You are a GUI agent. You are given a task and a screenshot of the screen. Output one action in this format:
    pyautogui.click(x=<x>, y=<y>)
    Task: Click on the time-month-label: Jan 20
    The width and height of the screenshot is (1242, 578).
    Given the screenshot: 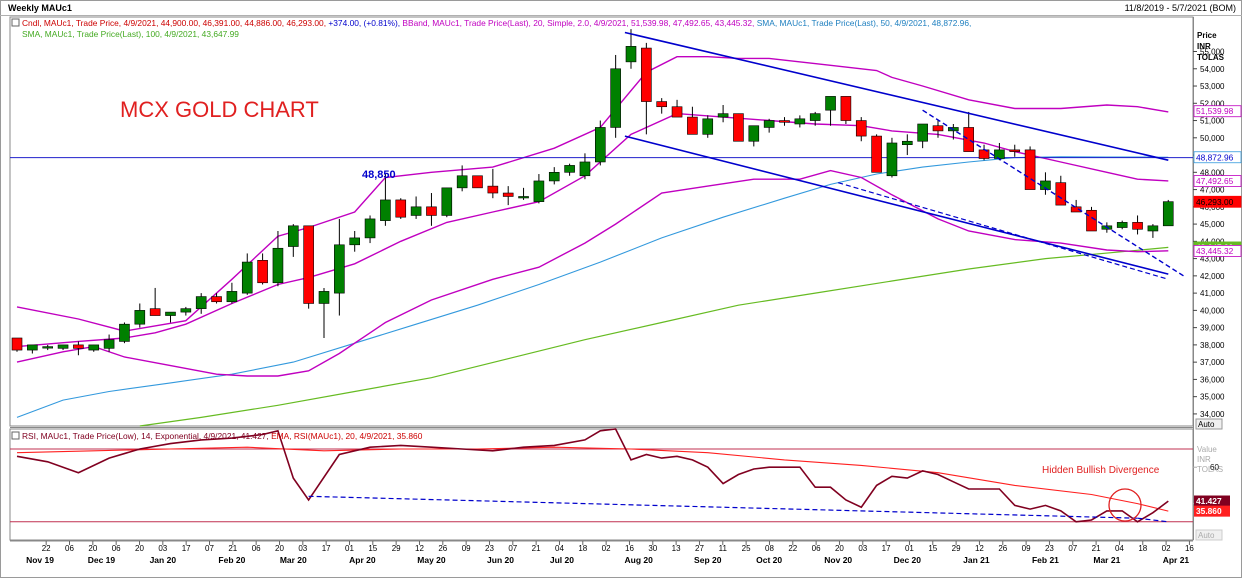 What is the action you would take?
    pyautogui.click(x=163, y=560)
    